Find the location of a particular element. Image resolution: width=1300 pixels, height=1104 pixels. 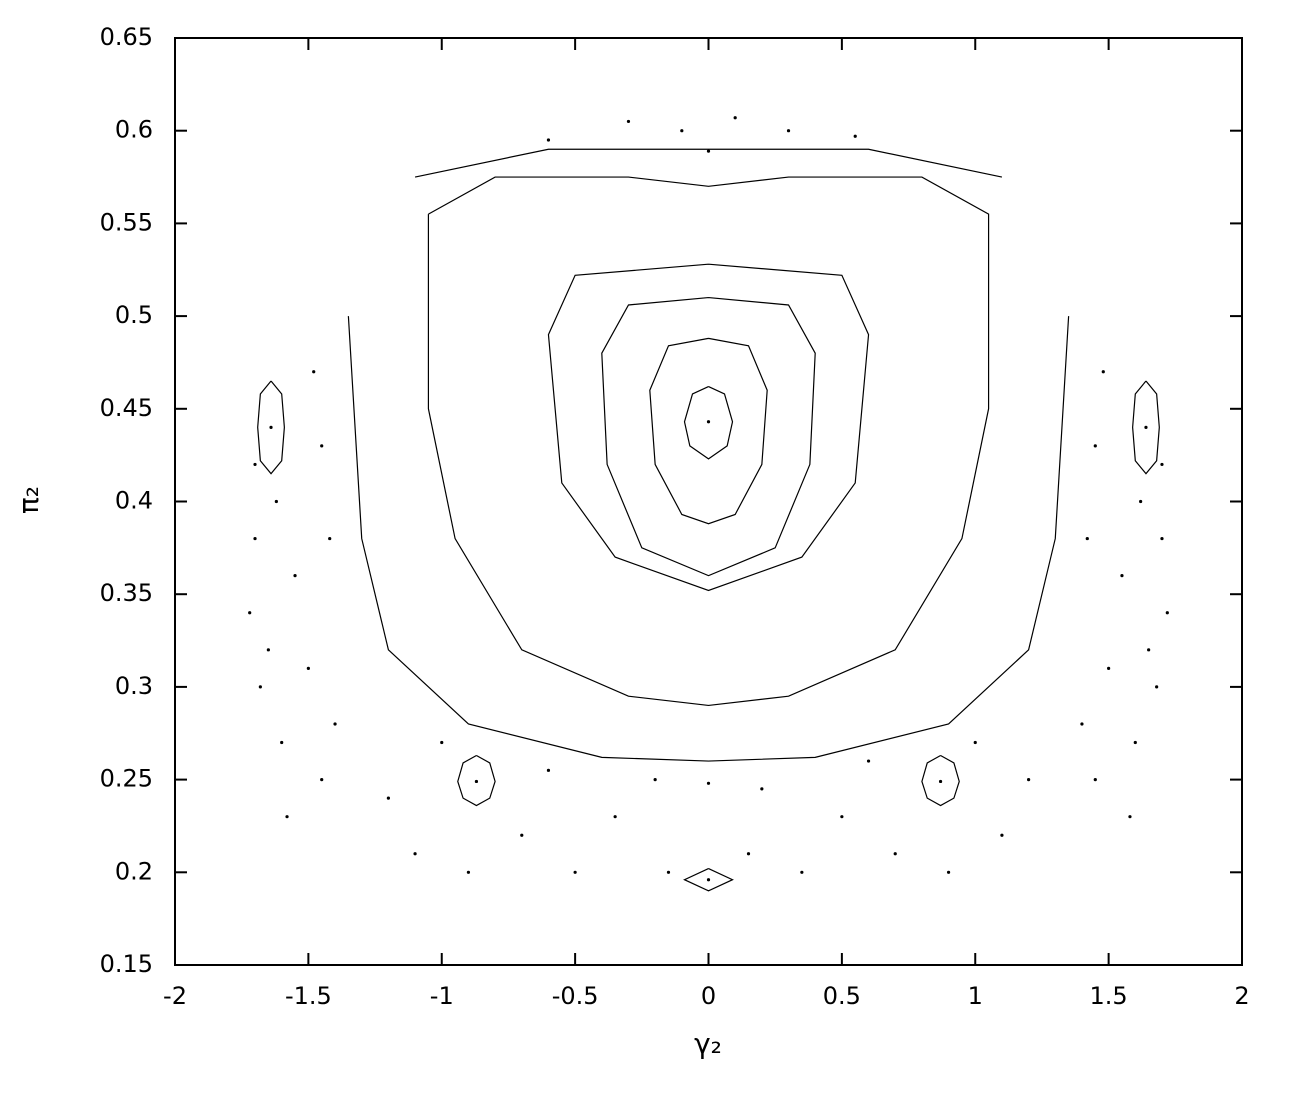

y-tick-label: 0.65 is located at coordinates (126, 37).